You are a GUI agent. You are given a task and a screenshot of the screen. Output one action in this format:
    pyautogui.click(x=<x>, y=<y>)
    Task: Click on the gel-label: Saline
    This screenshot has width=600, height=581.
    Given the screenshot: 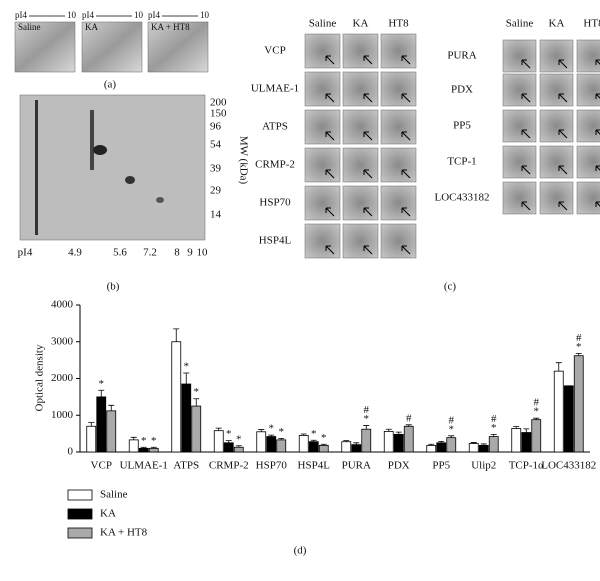 What is the action you would take?
    pyautogui.click(x=29, y=27)
    